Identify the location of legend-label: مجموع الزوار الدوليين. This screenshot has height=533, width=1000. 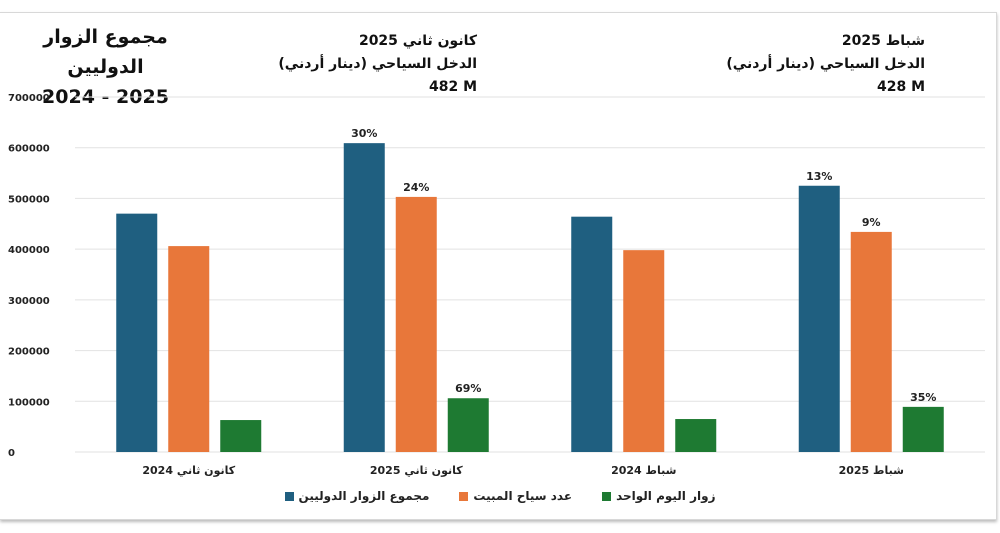
(364, 496).